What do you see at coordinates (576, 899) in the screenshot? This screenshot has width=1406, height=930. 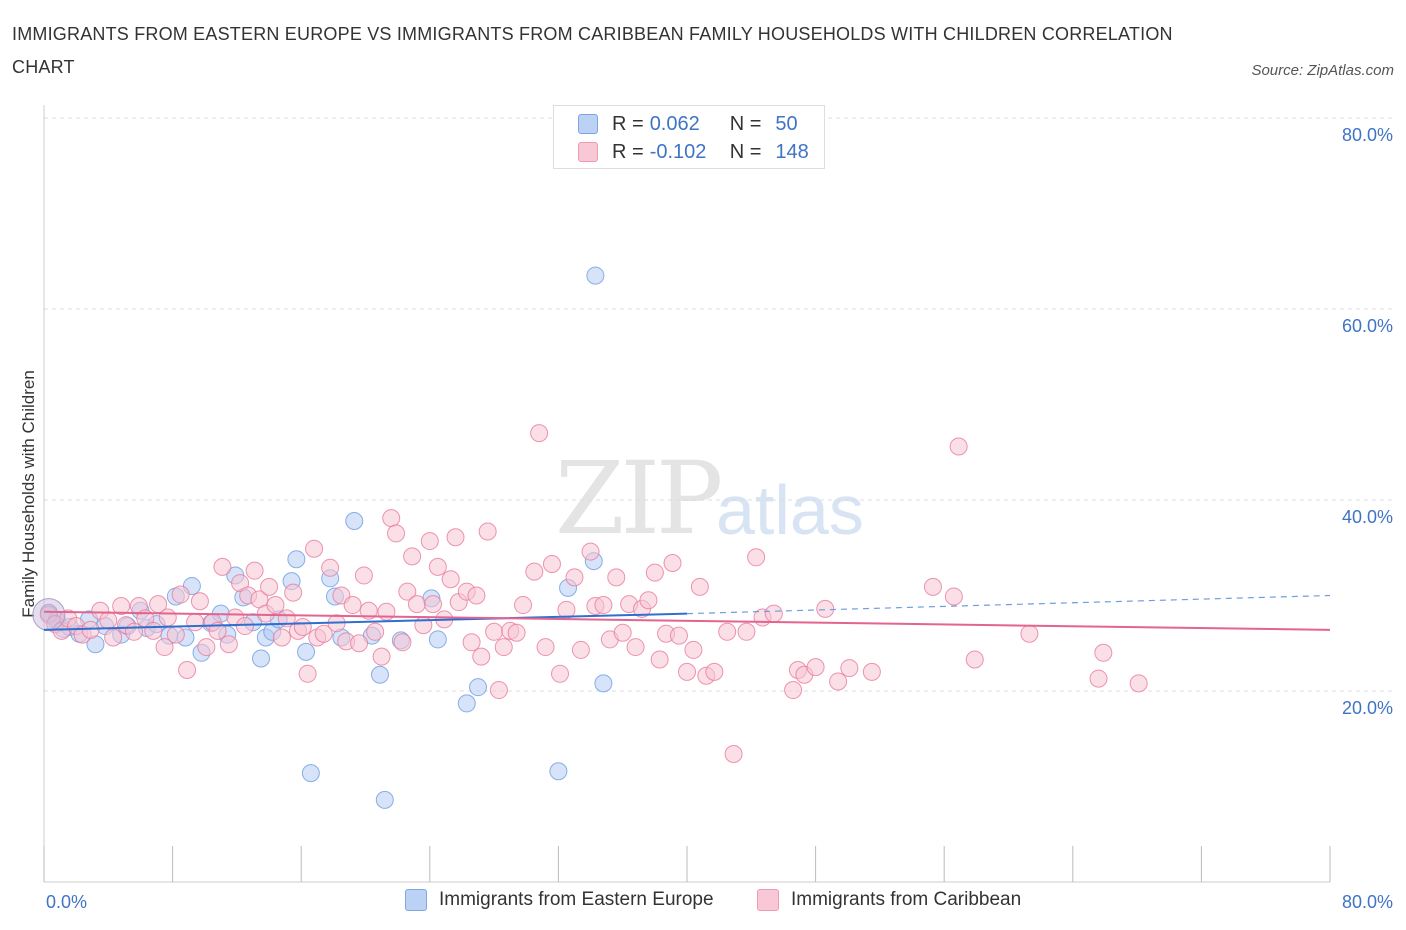 I see `series-legend-label: Immigrants from Eastern Europe` at bounding box center [576, 899].